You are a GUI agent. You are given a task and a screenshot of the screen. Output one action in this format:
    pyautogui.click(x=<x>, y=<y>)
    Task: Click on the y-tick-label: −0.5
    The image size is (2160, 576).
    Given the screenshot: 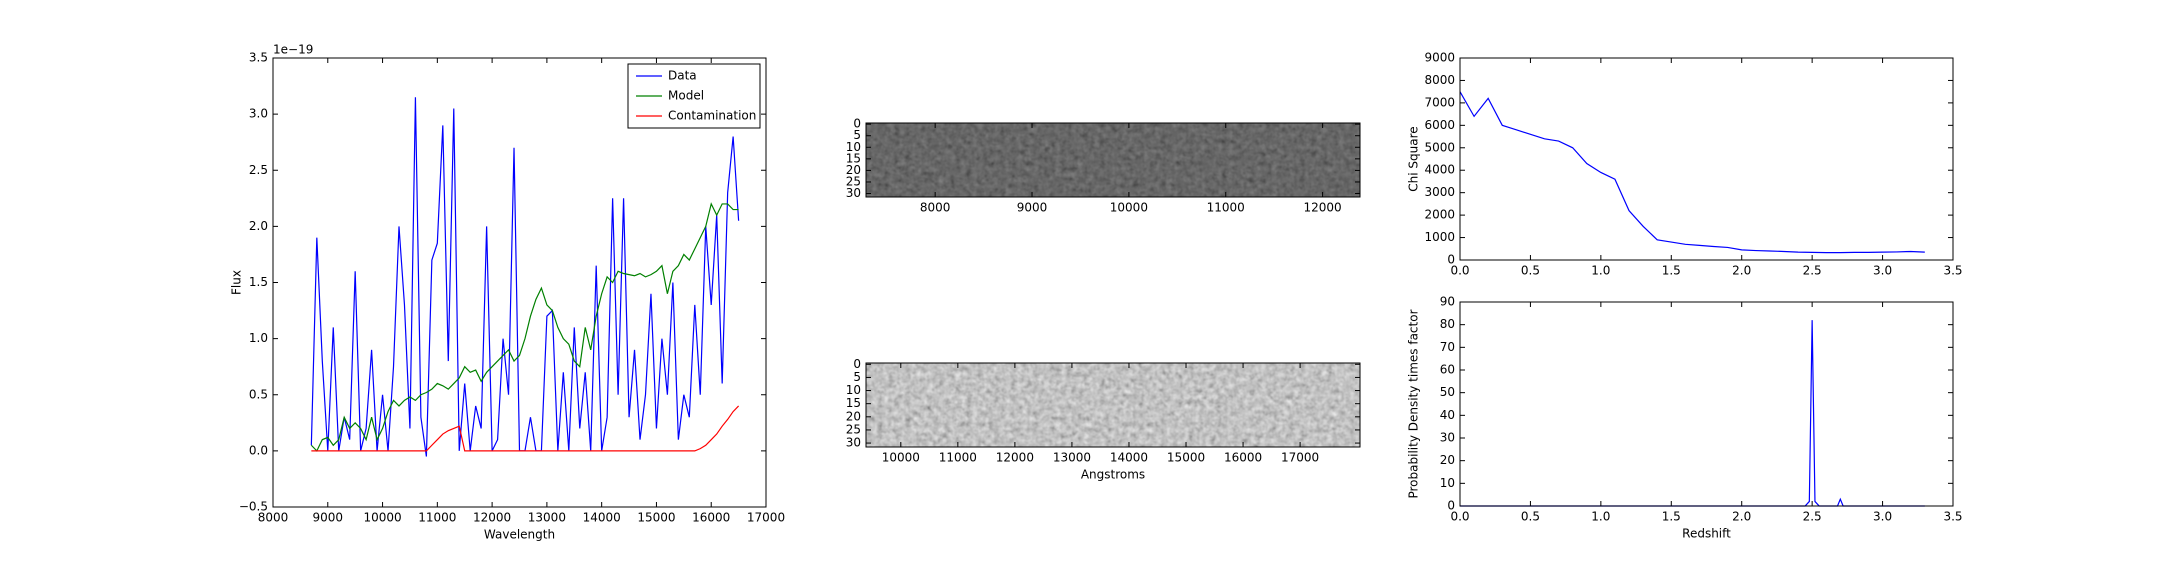 What is the action you would take?
    pyautogui.click(x=253, y=507)
    